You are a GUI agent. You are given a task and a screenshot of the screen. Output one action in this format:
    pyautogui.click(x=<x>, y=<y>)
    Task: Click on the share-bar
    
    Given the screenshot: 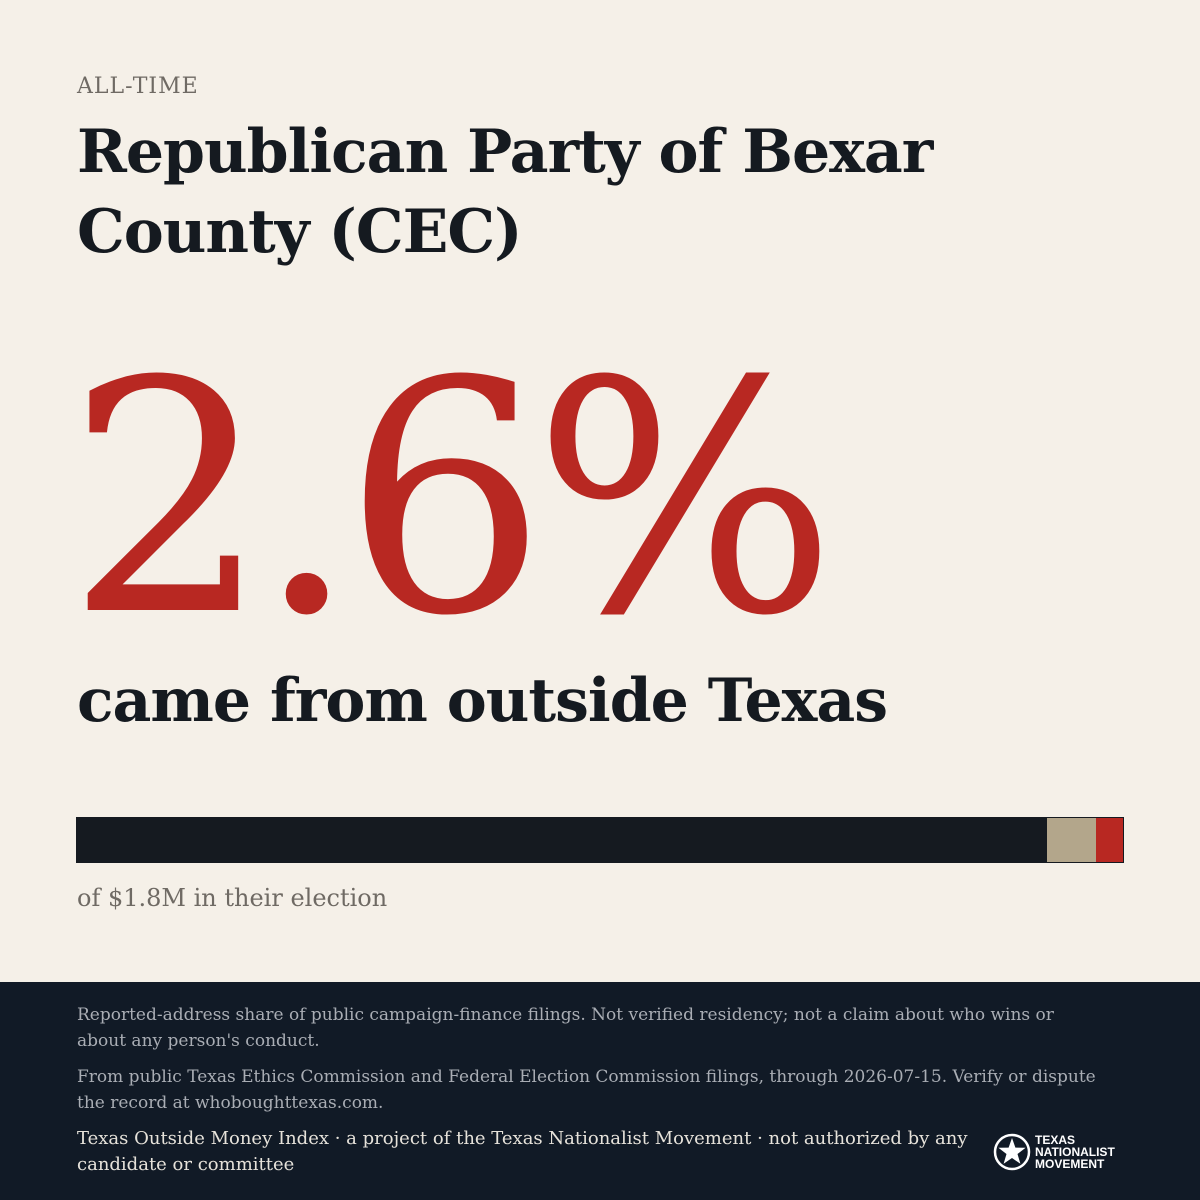 What is the action you would take?
    pyautogui.click(x=600, y=840)
    